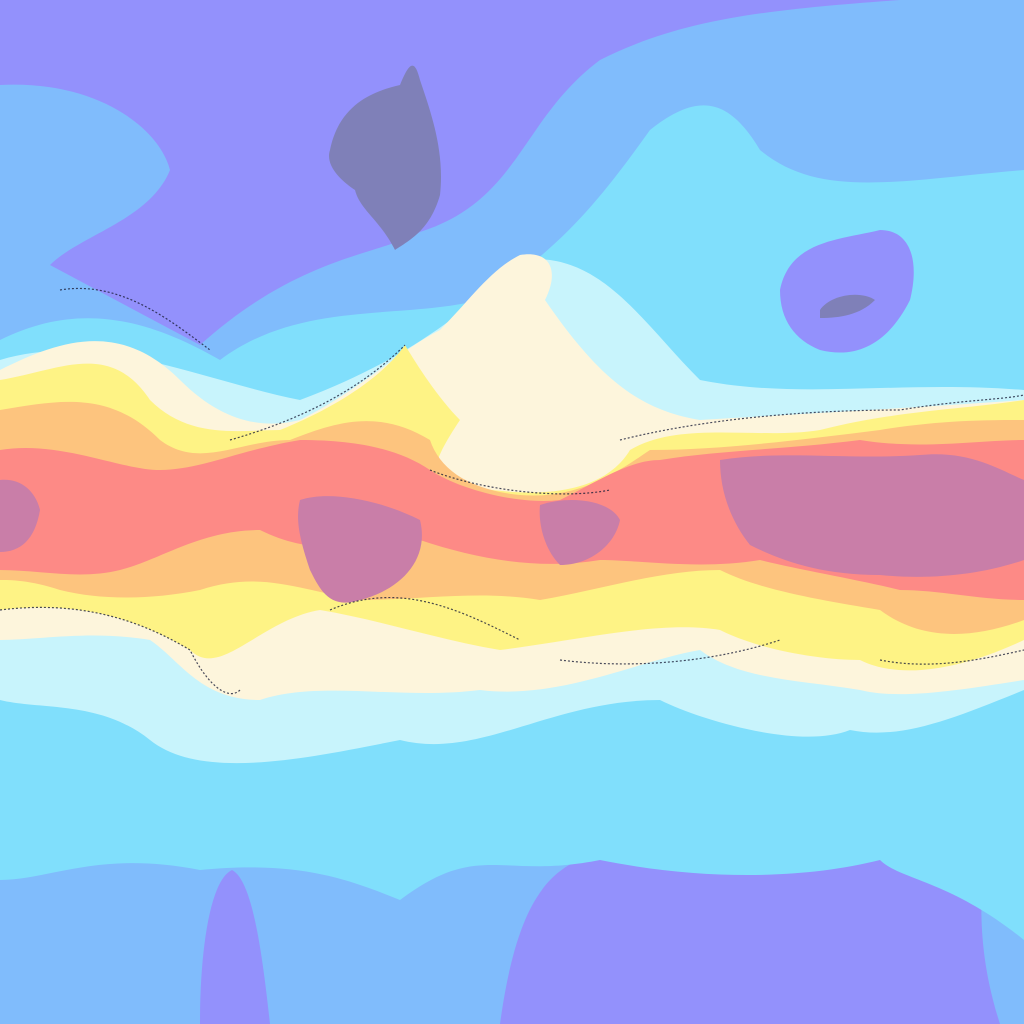 Image resolution: width=1024 pixels, height=1024 pixels. I want to click on cool-front, so click(385, 157).